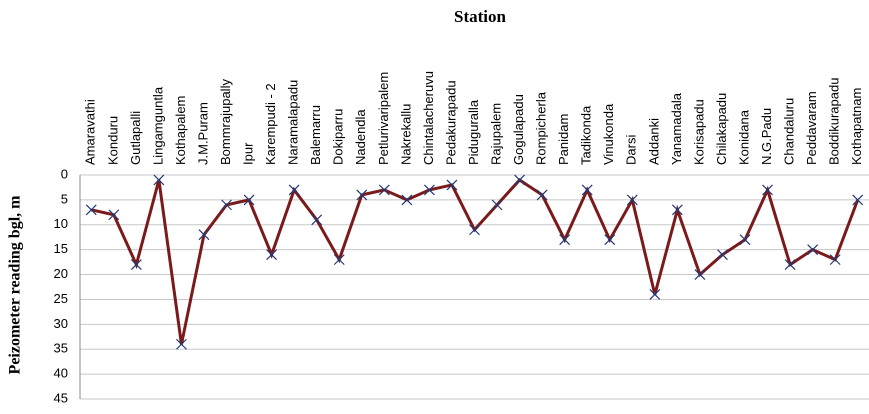 This screenshot has width=869, height=414. Describe the element at coordinates (61, 348) in the screenshot. I see `y-tick-label: 35` at that location.